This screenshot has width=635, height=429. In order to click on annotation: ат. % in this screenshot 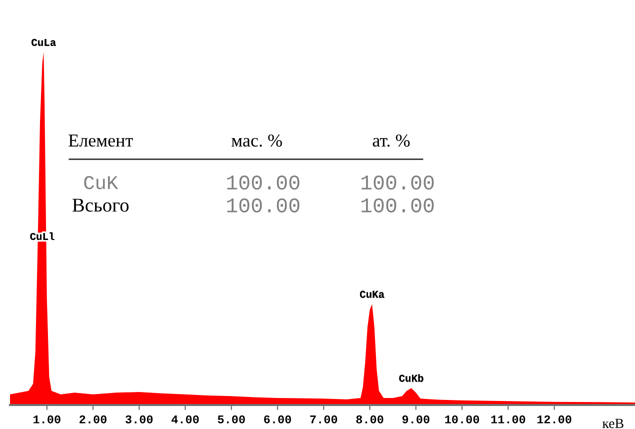, I will do `click(391, 140)`.